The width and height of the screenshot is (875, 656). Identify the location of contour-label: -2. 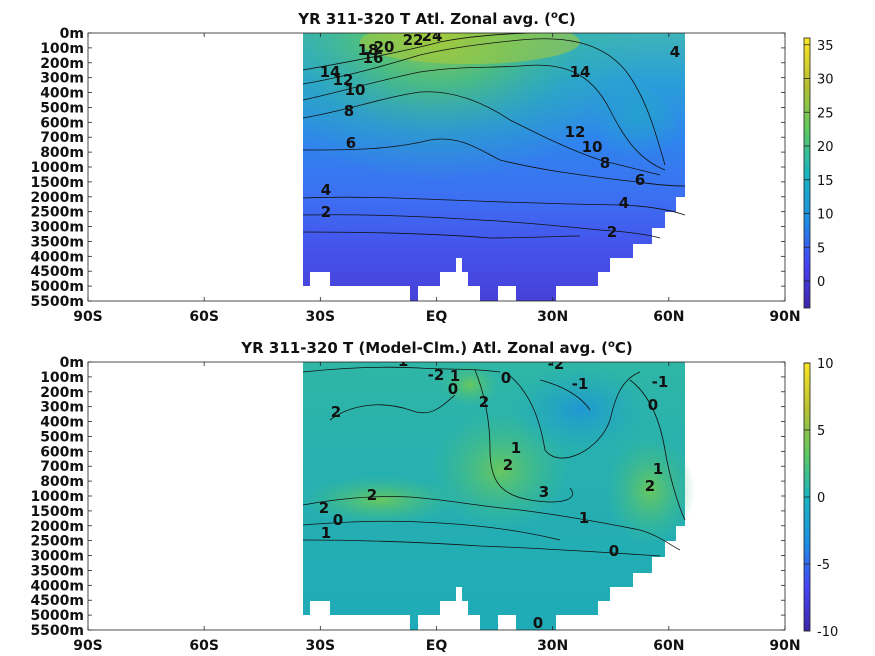
(436, 375).